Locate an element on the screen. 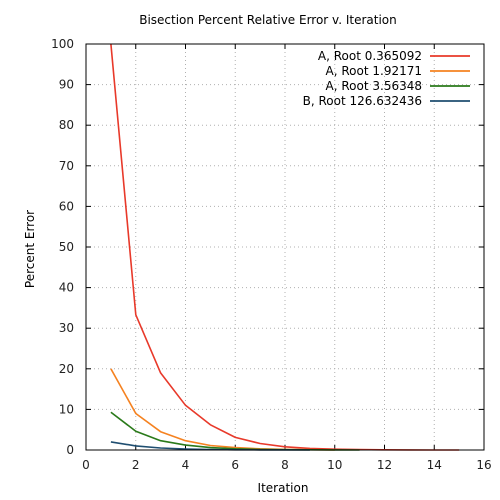 This screenshot has width=500, height=500. y-tick-label: 10 is located at coordinates (66, 409).